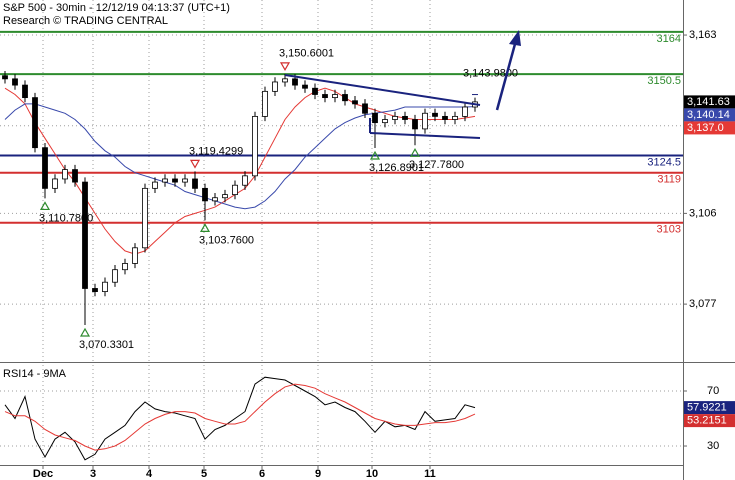 This screenshot has height=480, width=735. I want to click on y-tick-label: 70, so click(713, 391).